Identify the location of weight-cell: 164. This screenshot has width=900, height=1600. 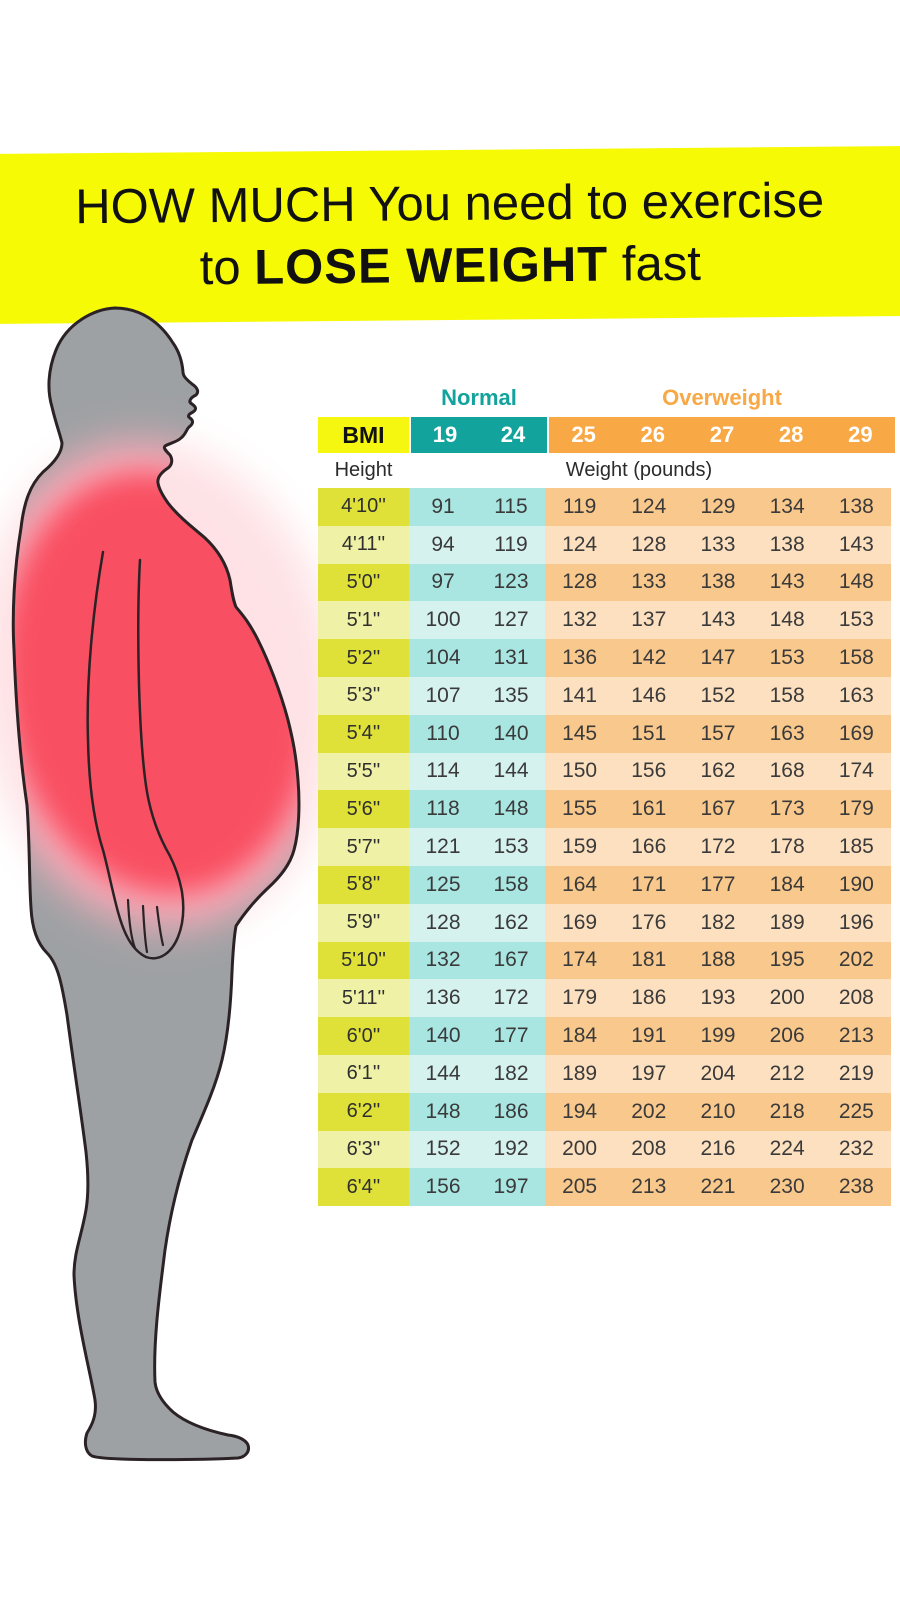
(580, 884).